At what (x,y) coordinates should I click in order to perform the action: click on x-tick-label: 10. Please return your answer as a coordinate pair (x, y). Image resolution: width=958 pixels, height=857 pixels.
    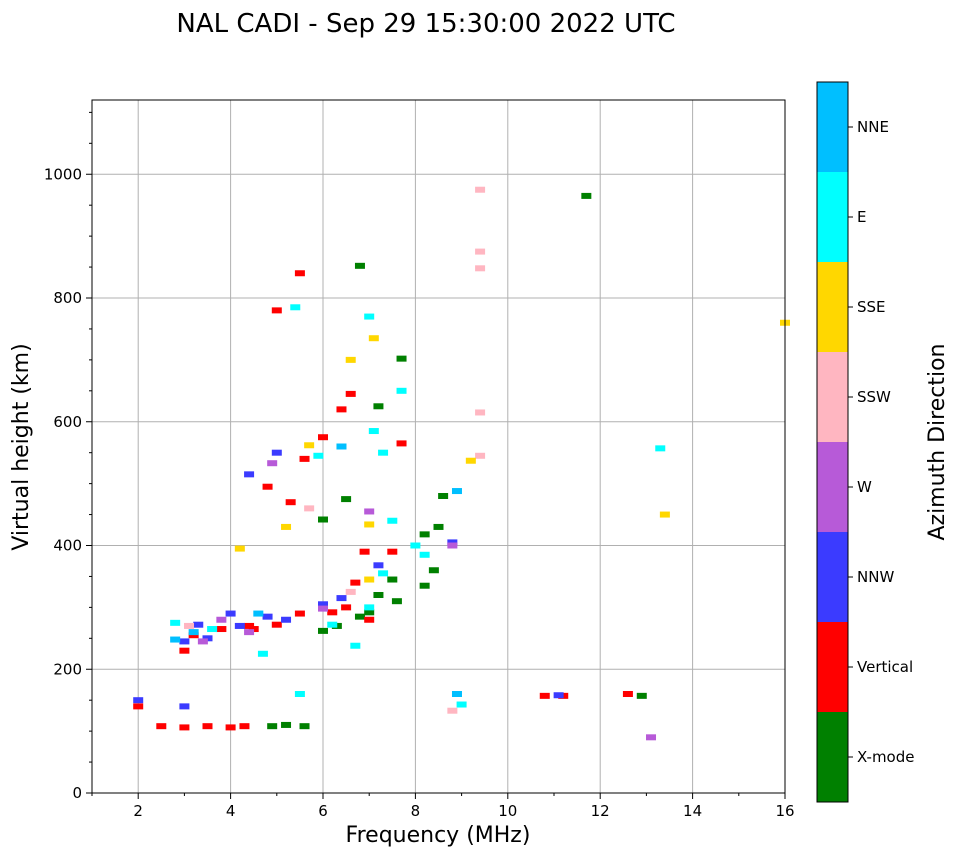
    Looking at the image, I should click on (507, 811).